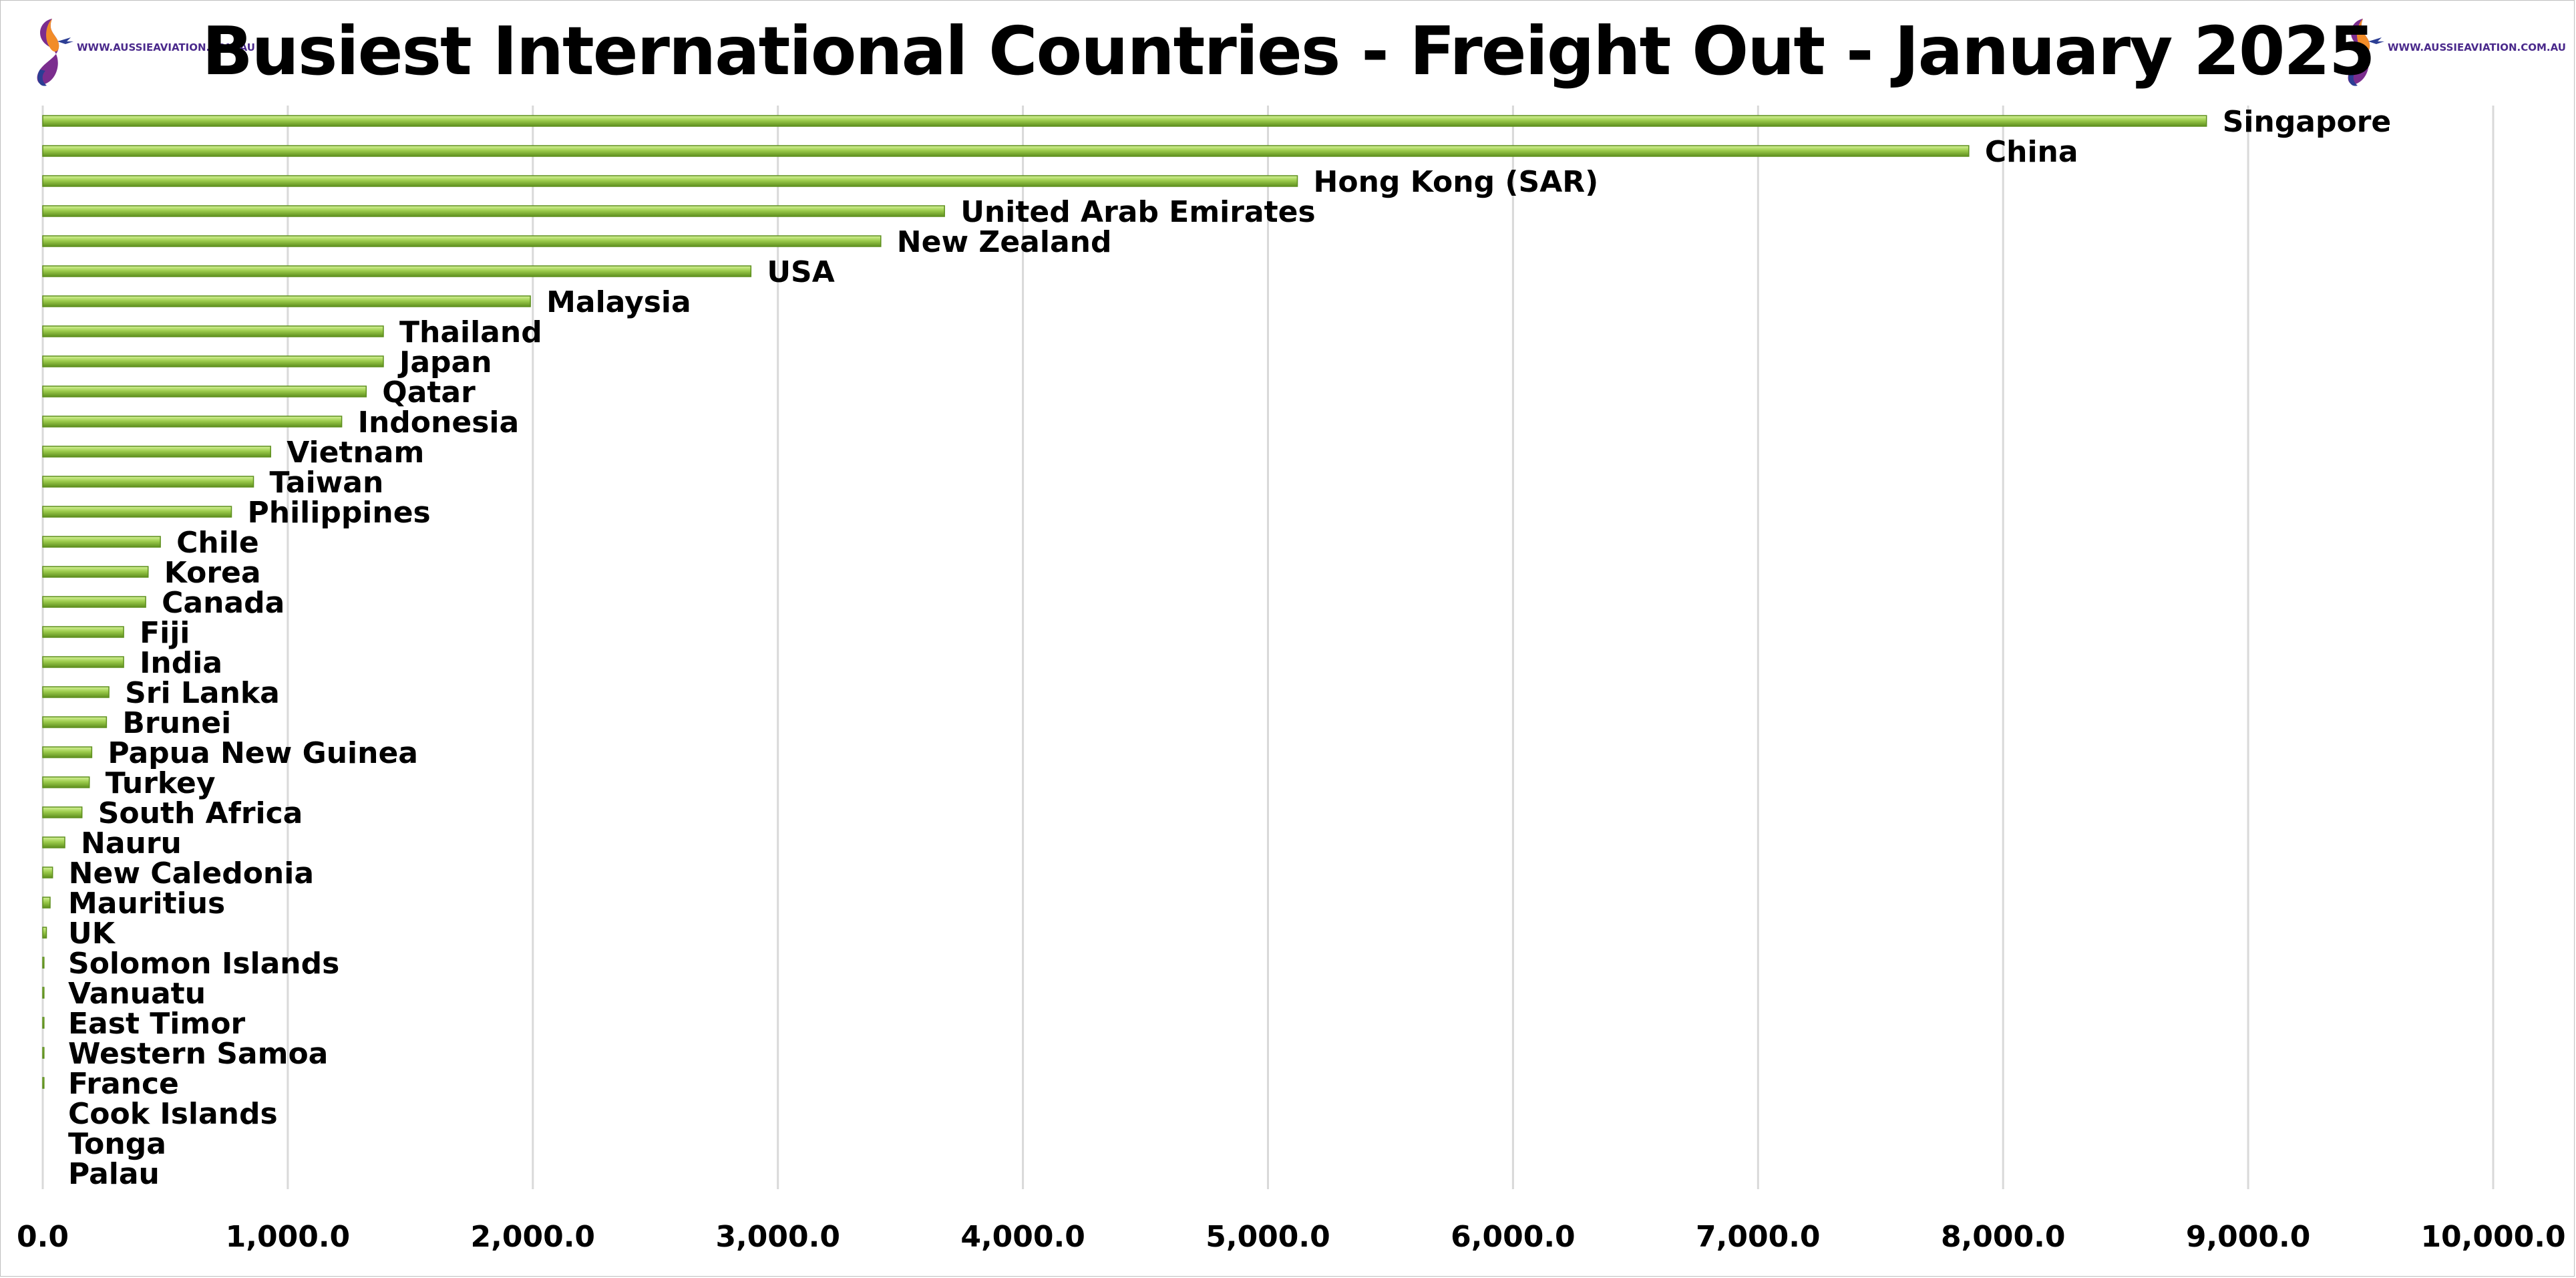  Describe the element at coordinates (44, 933) in the screenshot. I see `bar-uk` at that location.